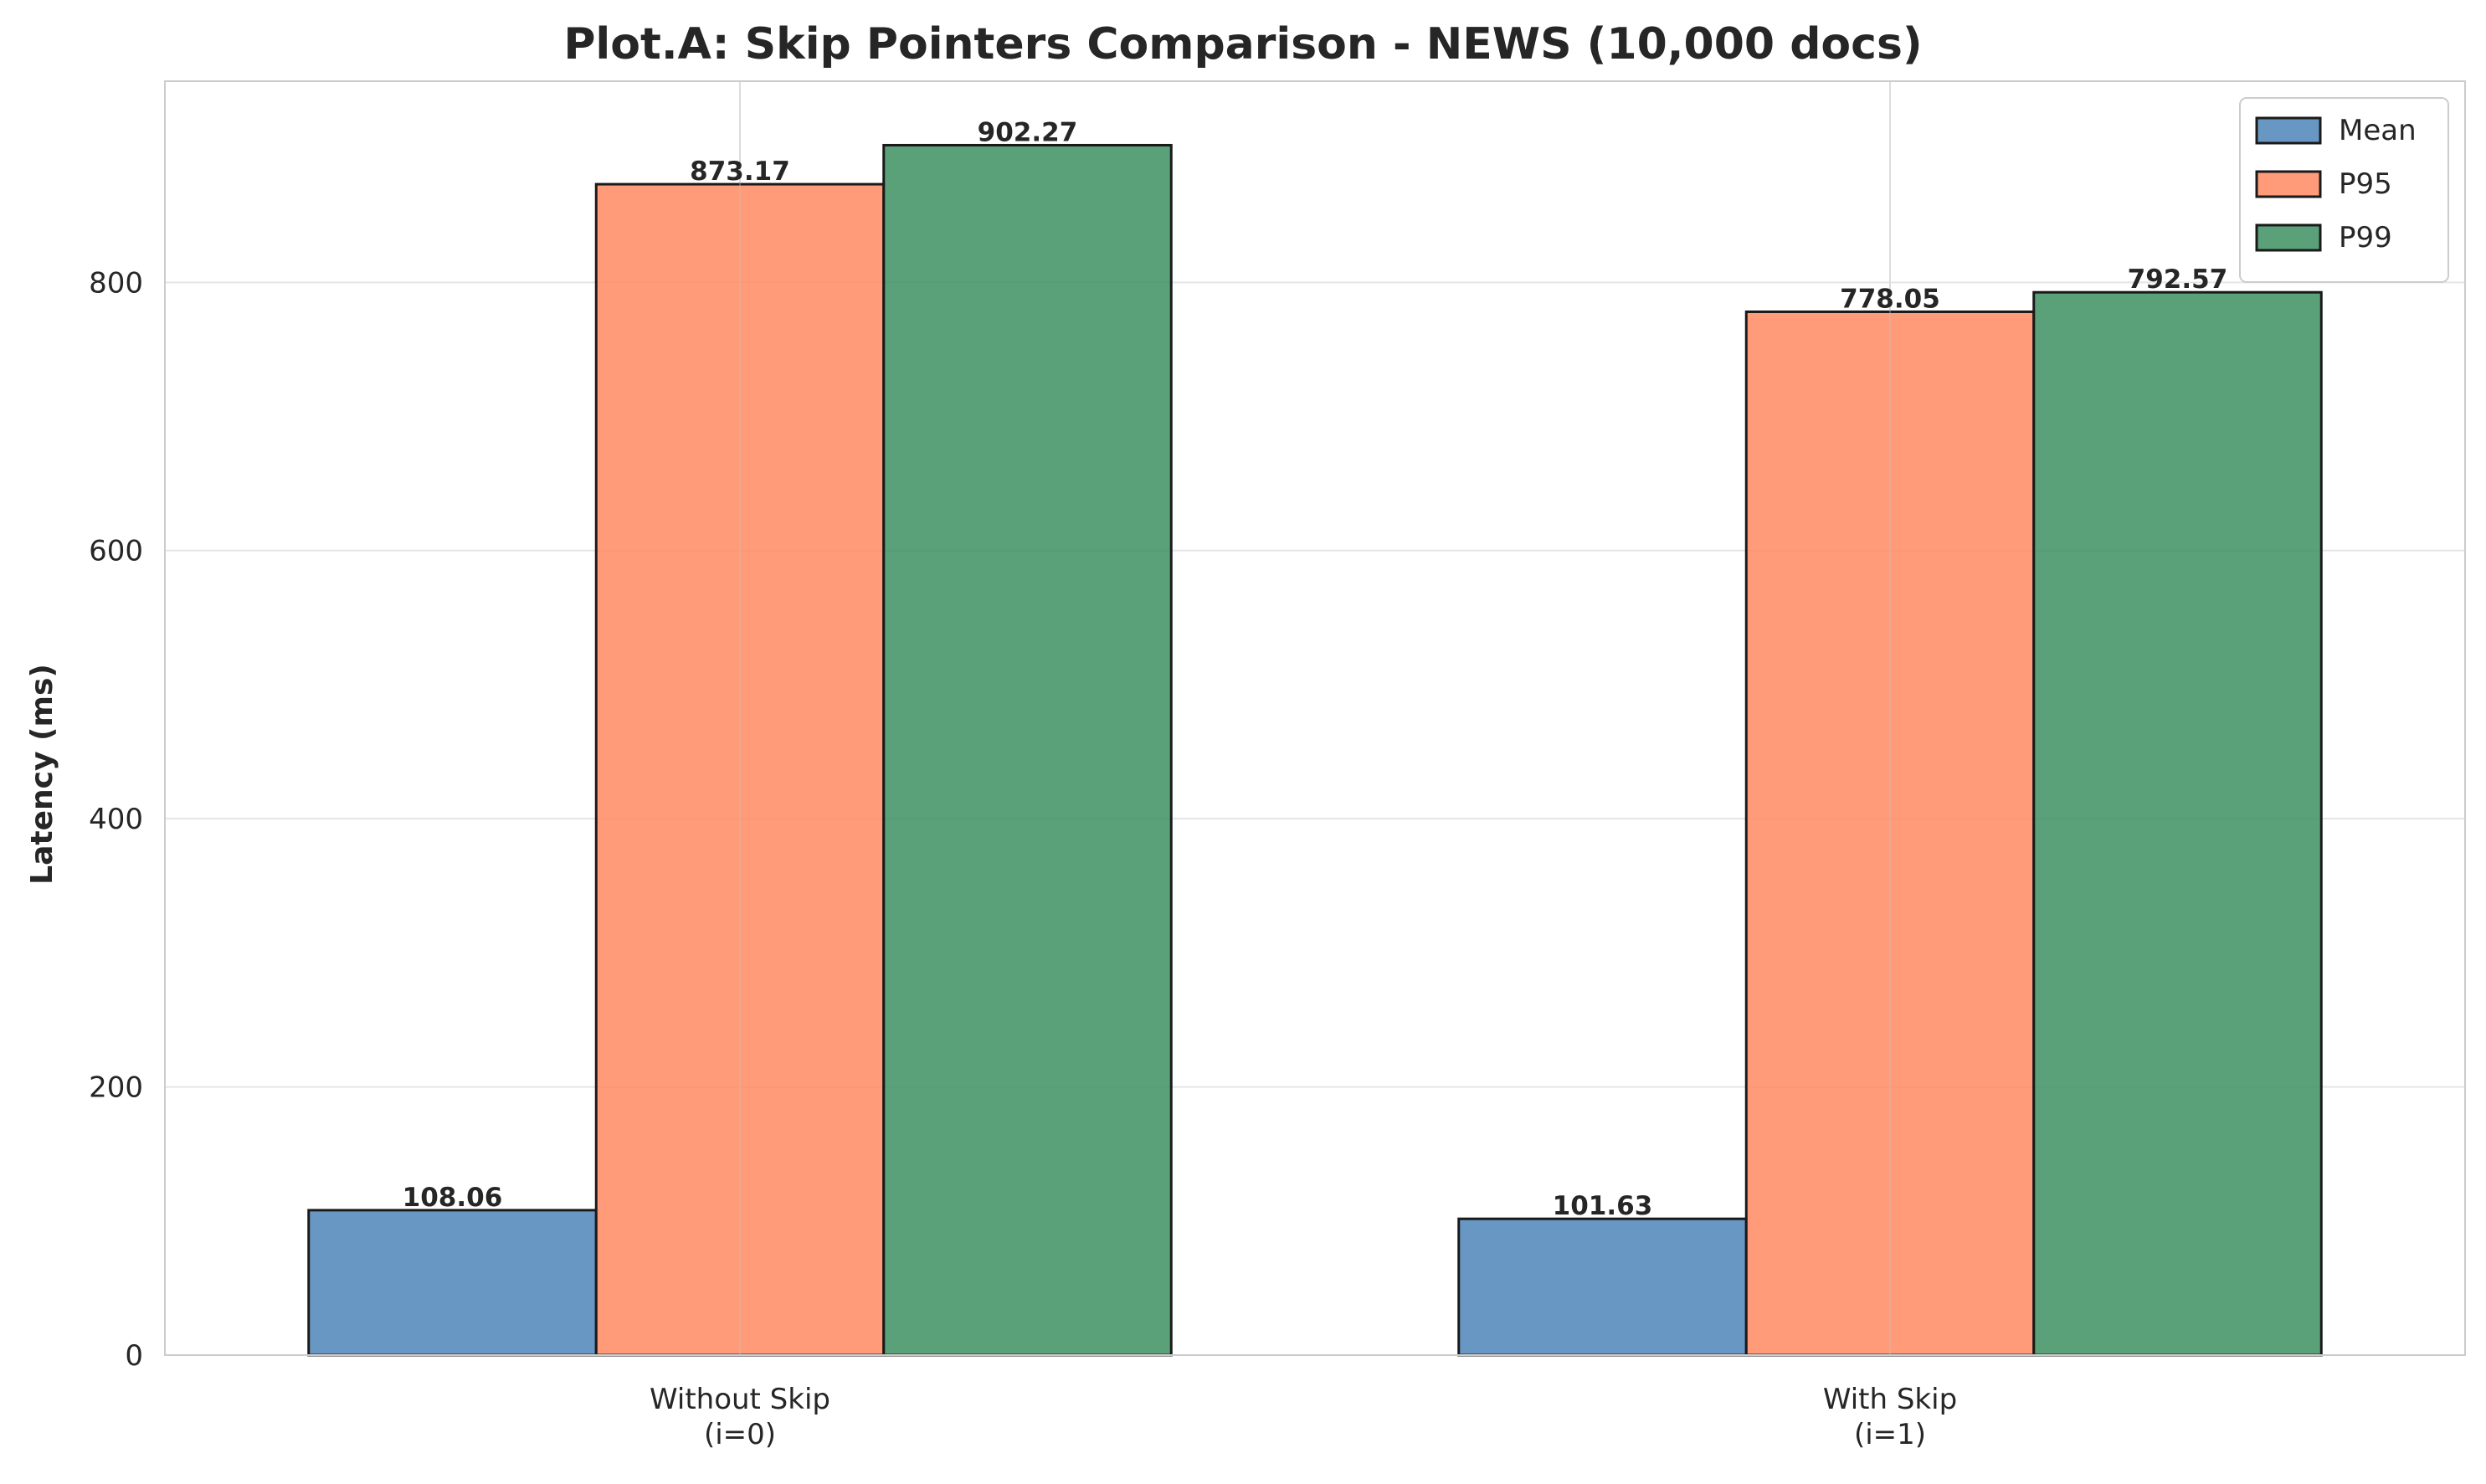 Image resolution: width=2486 pixels, height=1484 pixels. I want to click on bar-value-label: 101.63, so click(1603, 1206).